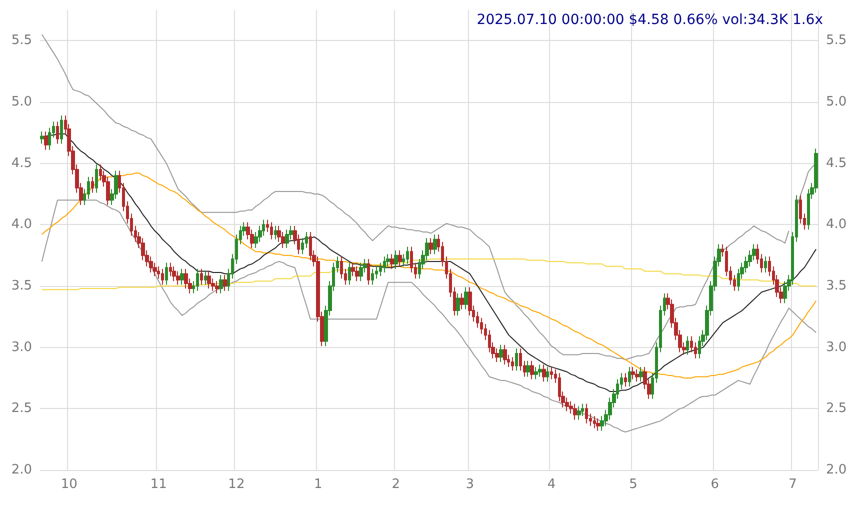 Image resolution: width=858 pixels, height=505 pixels. Describe the element at coordinates (836, 163) in the screenshot. I see `y2-tick-label: 4.5` at that location.